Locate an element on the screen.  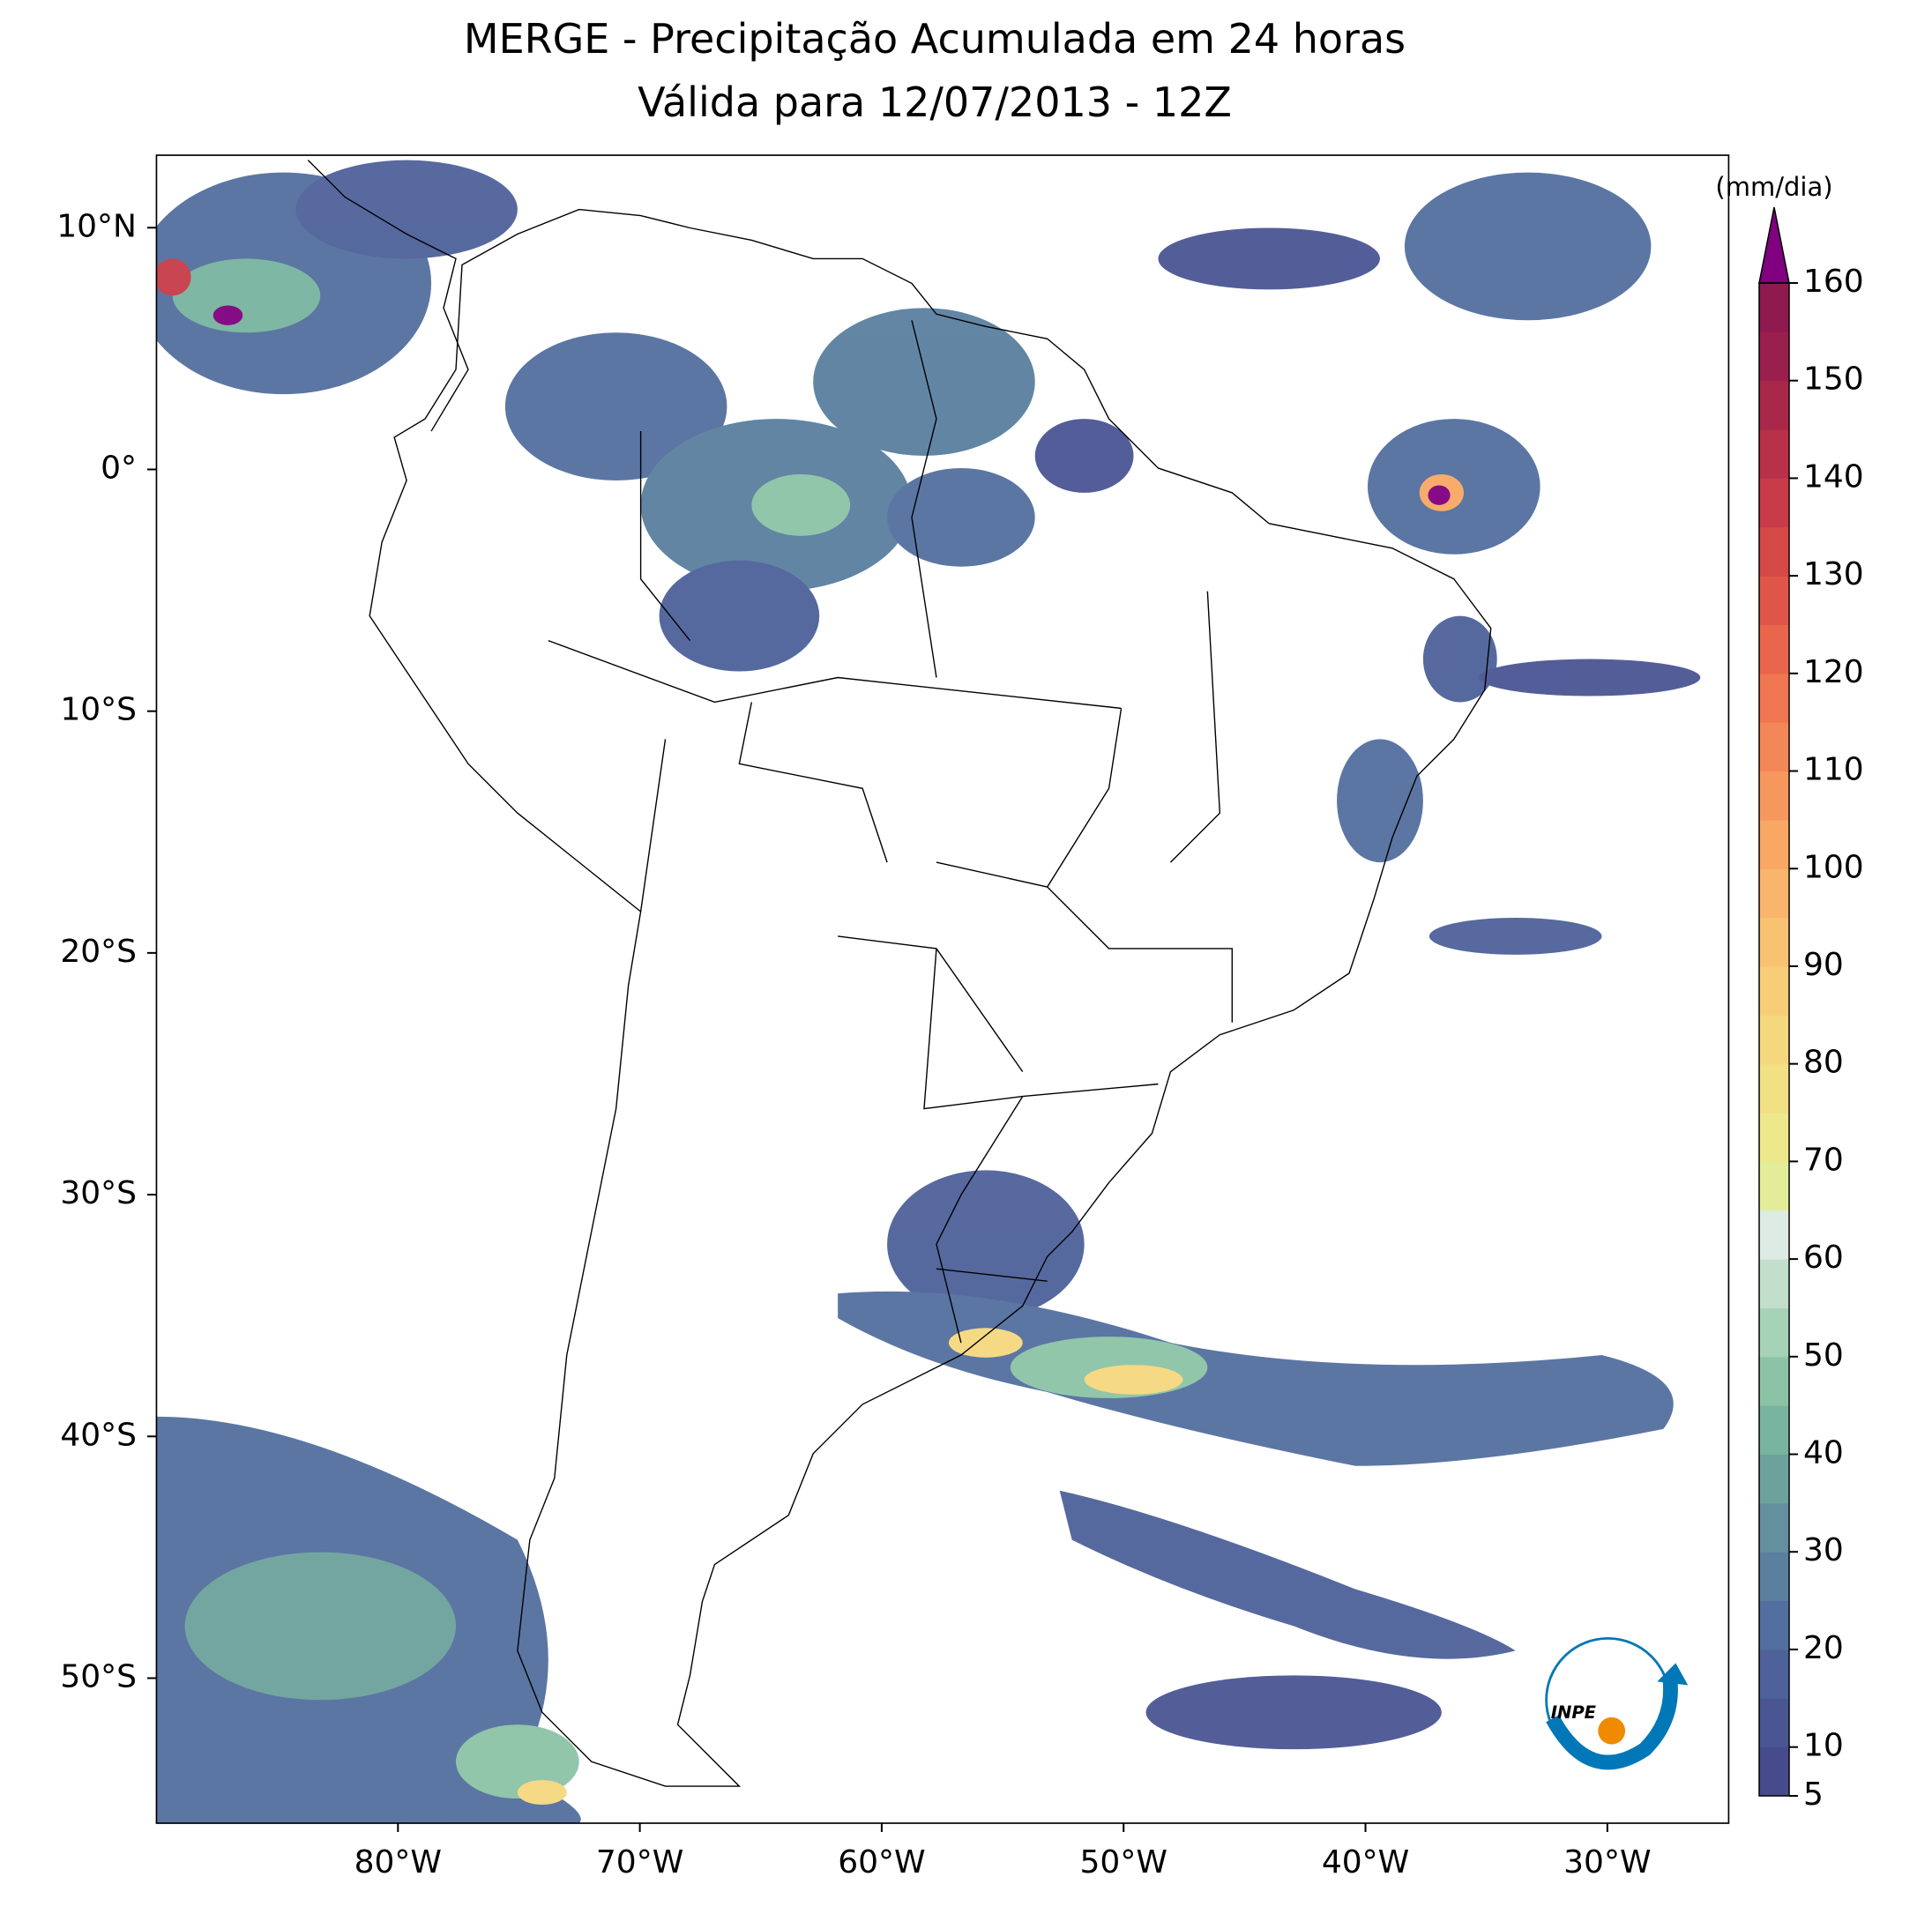
colorbar-tick-label: 100 is located at coordinates (1833, 867).